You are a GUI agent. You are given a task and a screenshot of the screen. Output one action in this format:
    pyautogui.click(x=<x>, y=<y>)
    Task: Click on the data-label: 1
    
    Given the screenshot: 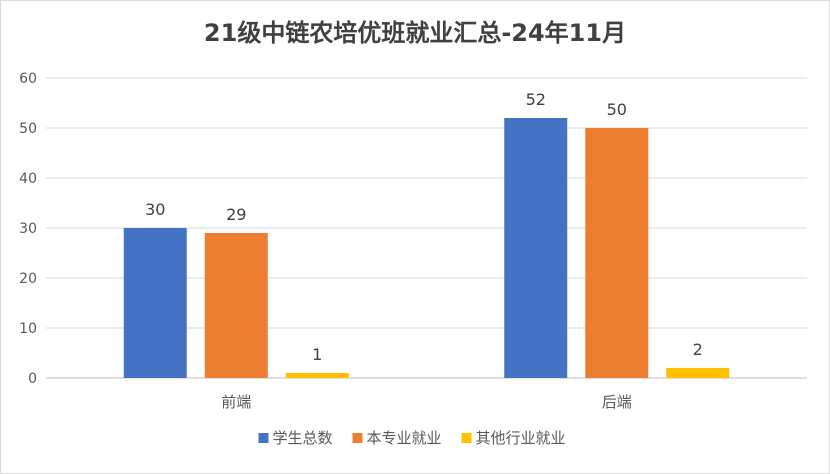 What is the action you would take?
    pyautogui.click(x=317, y=354)
    